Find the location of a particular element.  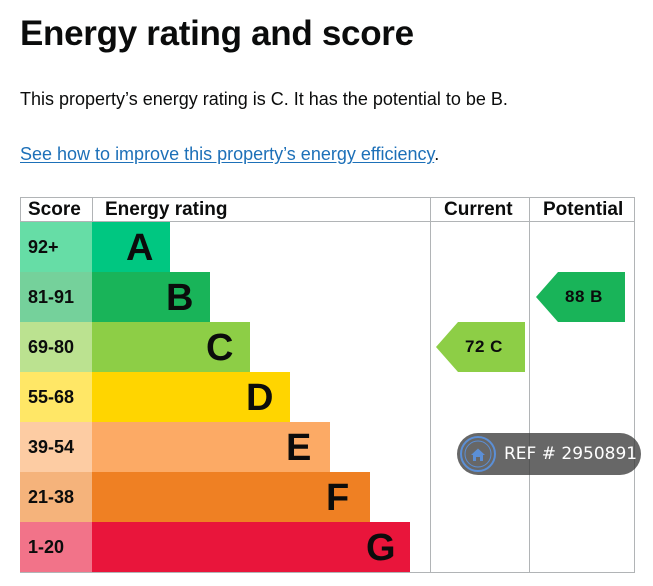

potential-rating-marker-label: 88 B is located at coordinates (584, 296).